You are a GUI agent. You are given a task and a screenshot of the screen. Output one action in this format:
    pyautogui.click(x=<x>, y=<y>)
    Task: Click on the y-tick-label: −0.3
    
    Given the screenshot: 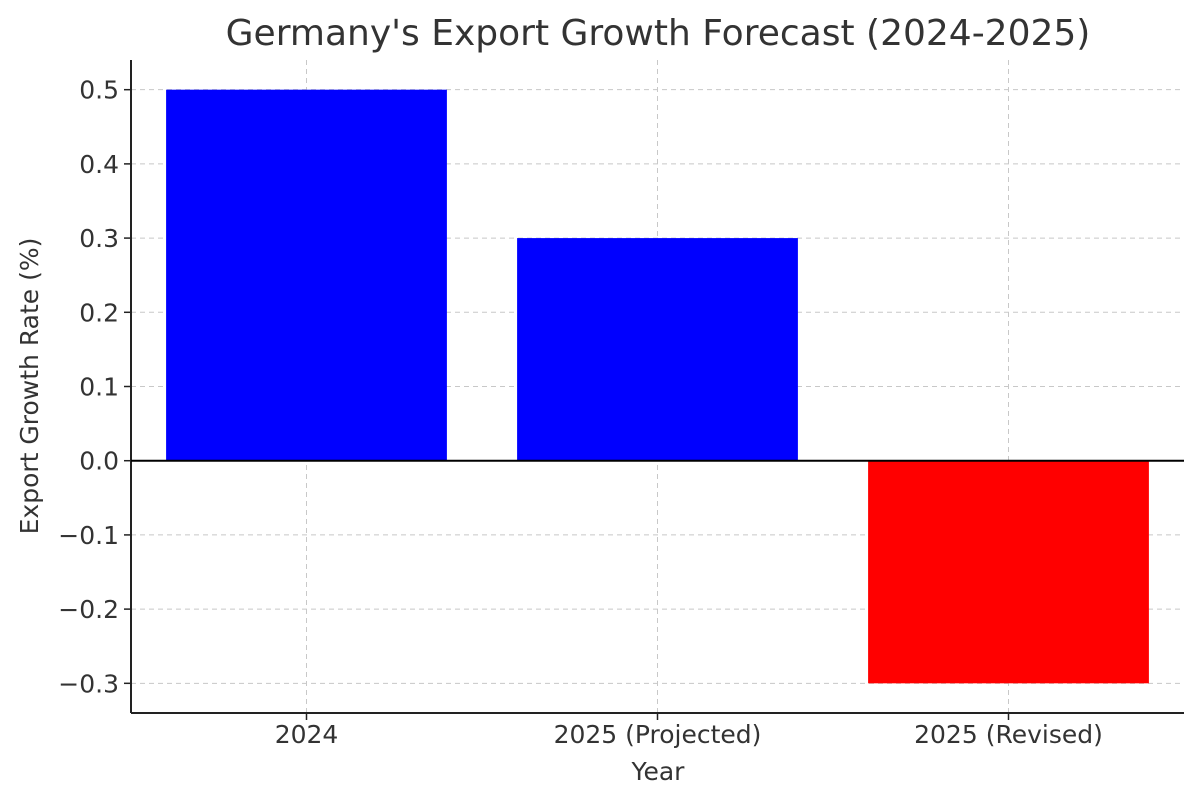 What is the action you would take?
    pyautogui.click(x=88, y=683)
    